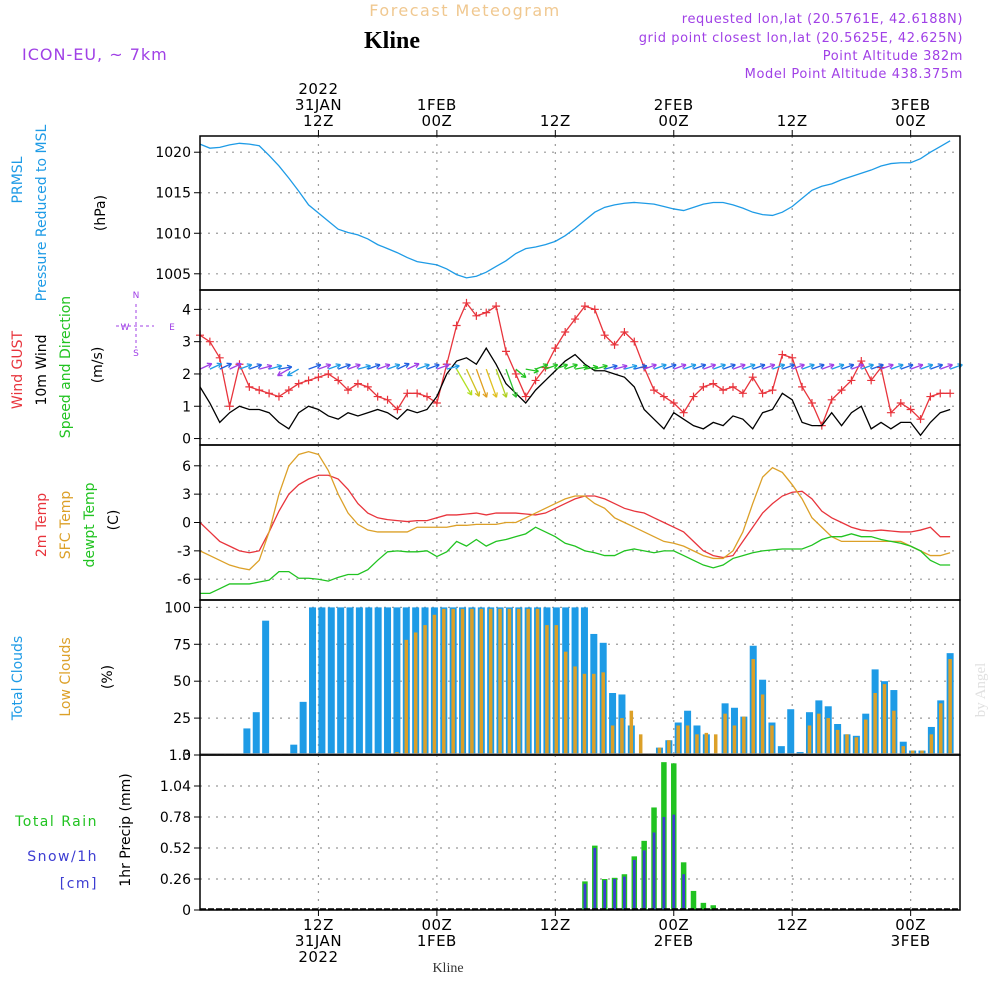 The height and width of the screenshot is (1000, 1000). Describe the element at coordinates (173, 234) in the screenshot. I see `y-tick-label: 1010` at that location.